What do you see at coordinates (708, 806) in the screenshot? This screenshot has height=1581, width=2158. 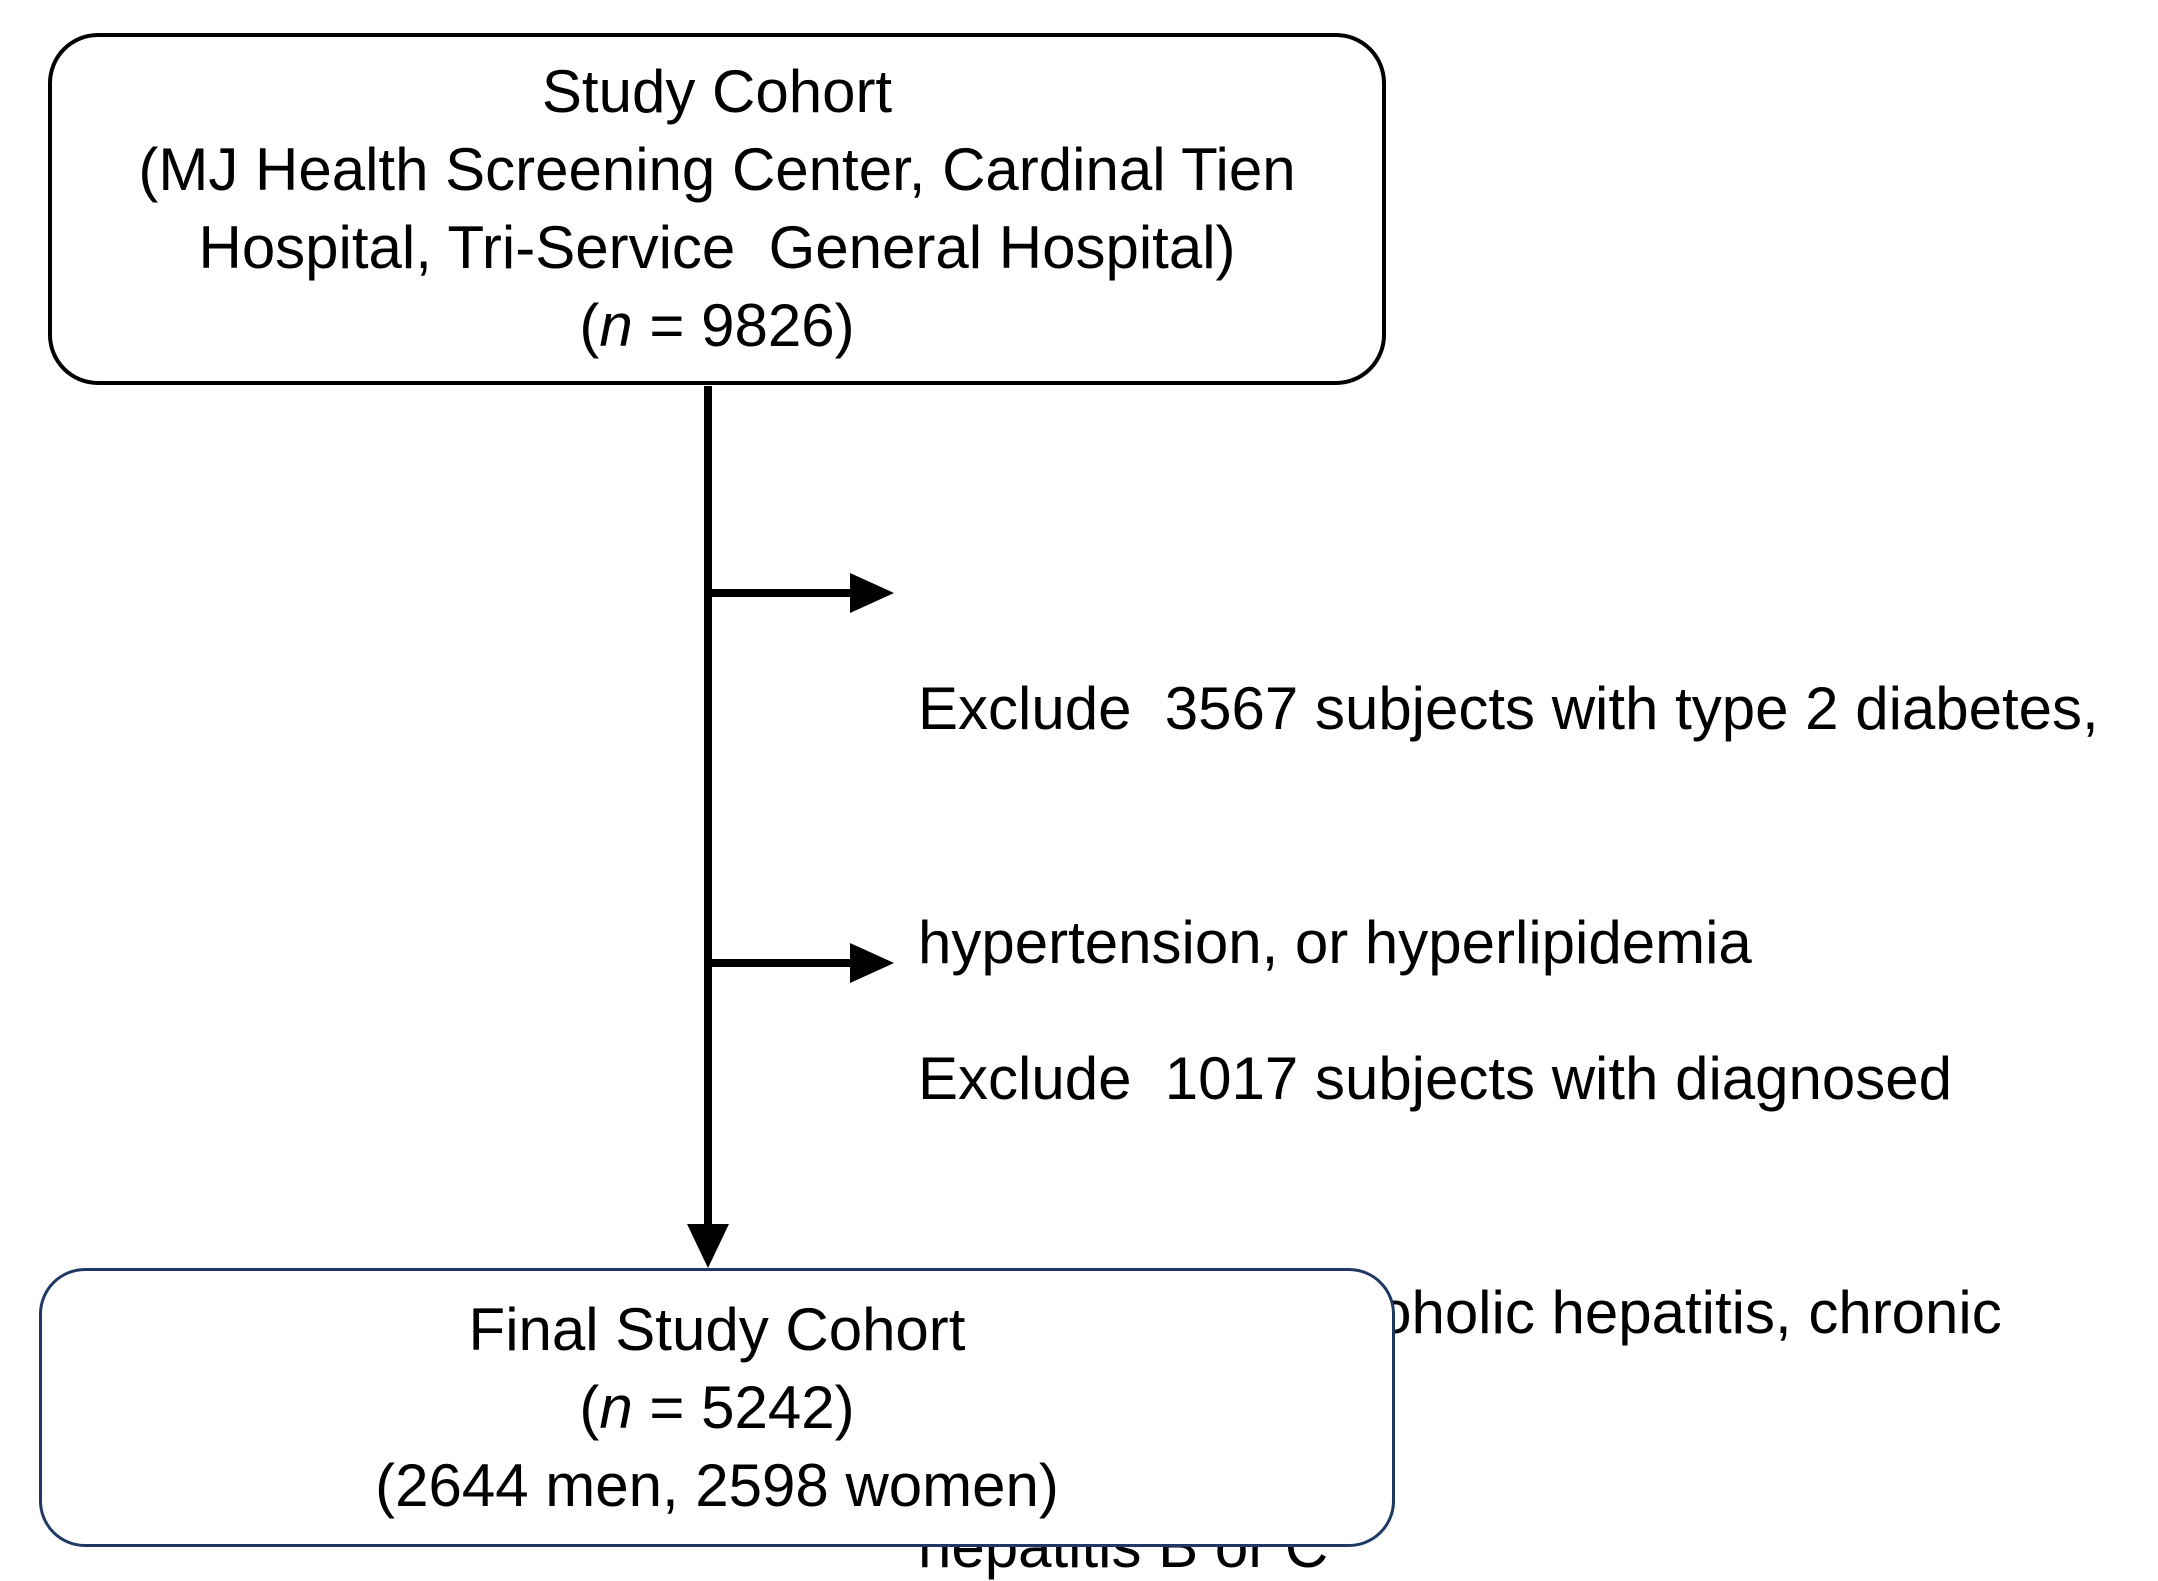 I see `flow-trunk-line` at bounding box center [708, 806].